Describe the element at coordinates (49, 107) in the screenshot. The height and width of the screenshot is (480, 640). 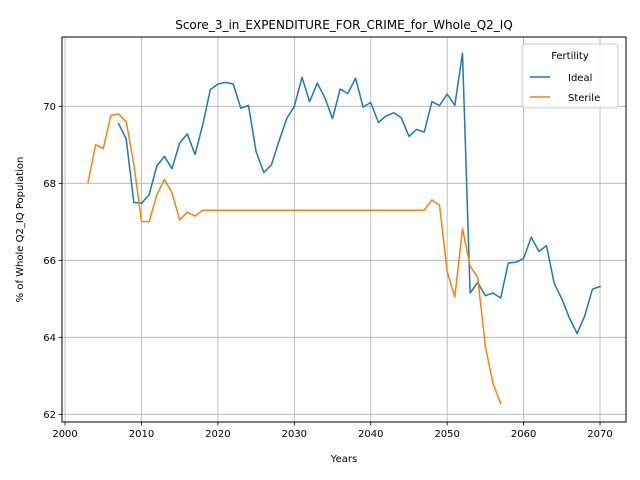
I see `y-tick-label: 70` at that location.